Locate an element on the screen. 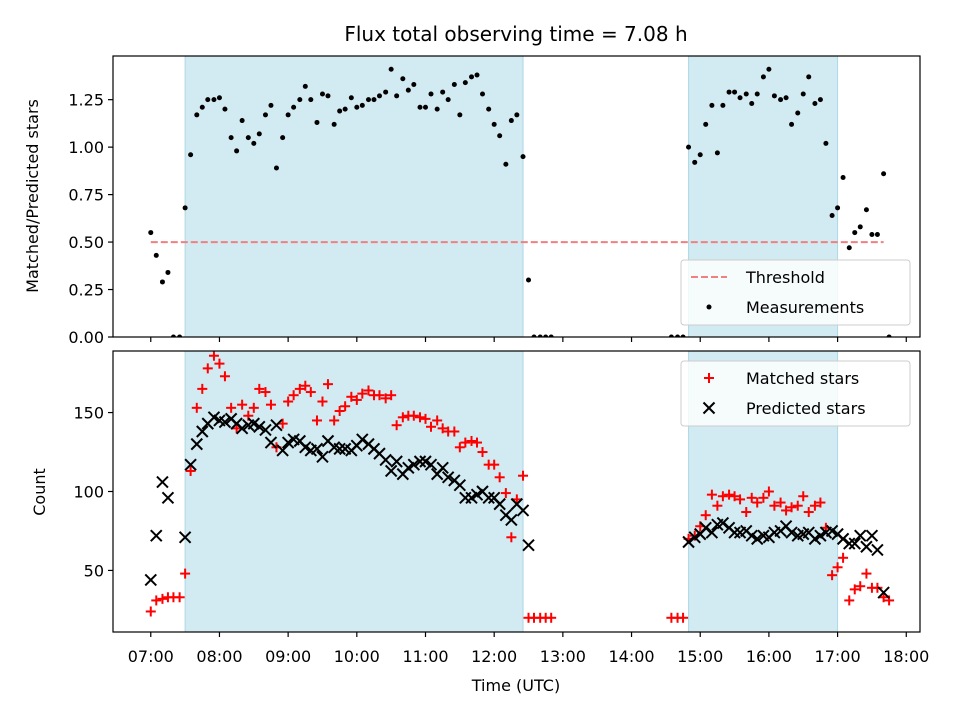 The width and height of the screenshot is (960, 724). x-tick-label: 17:00 is located at coordinates (838, 656).